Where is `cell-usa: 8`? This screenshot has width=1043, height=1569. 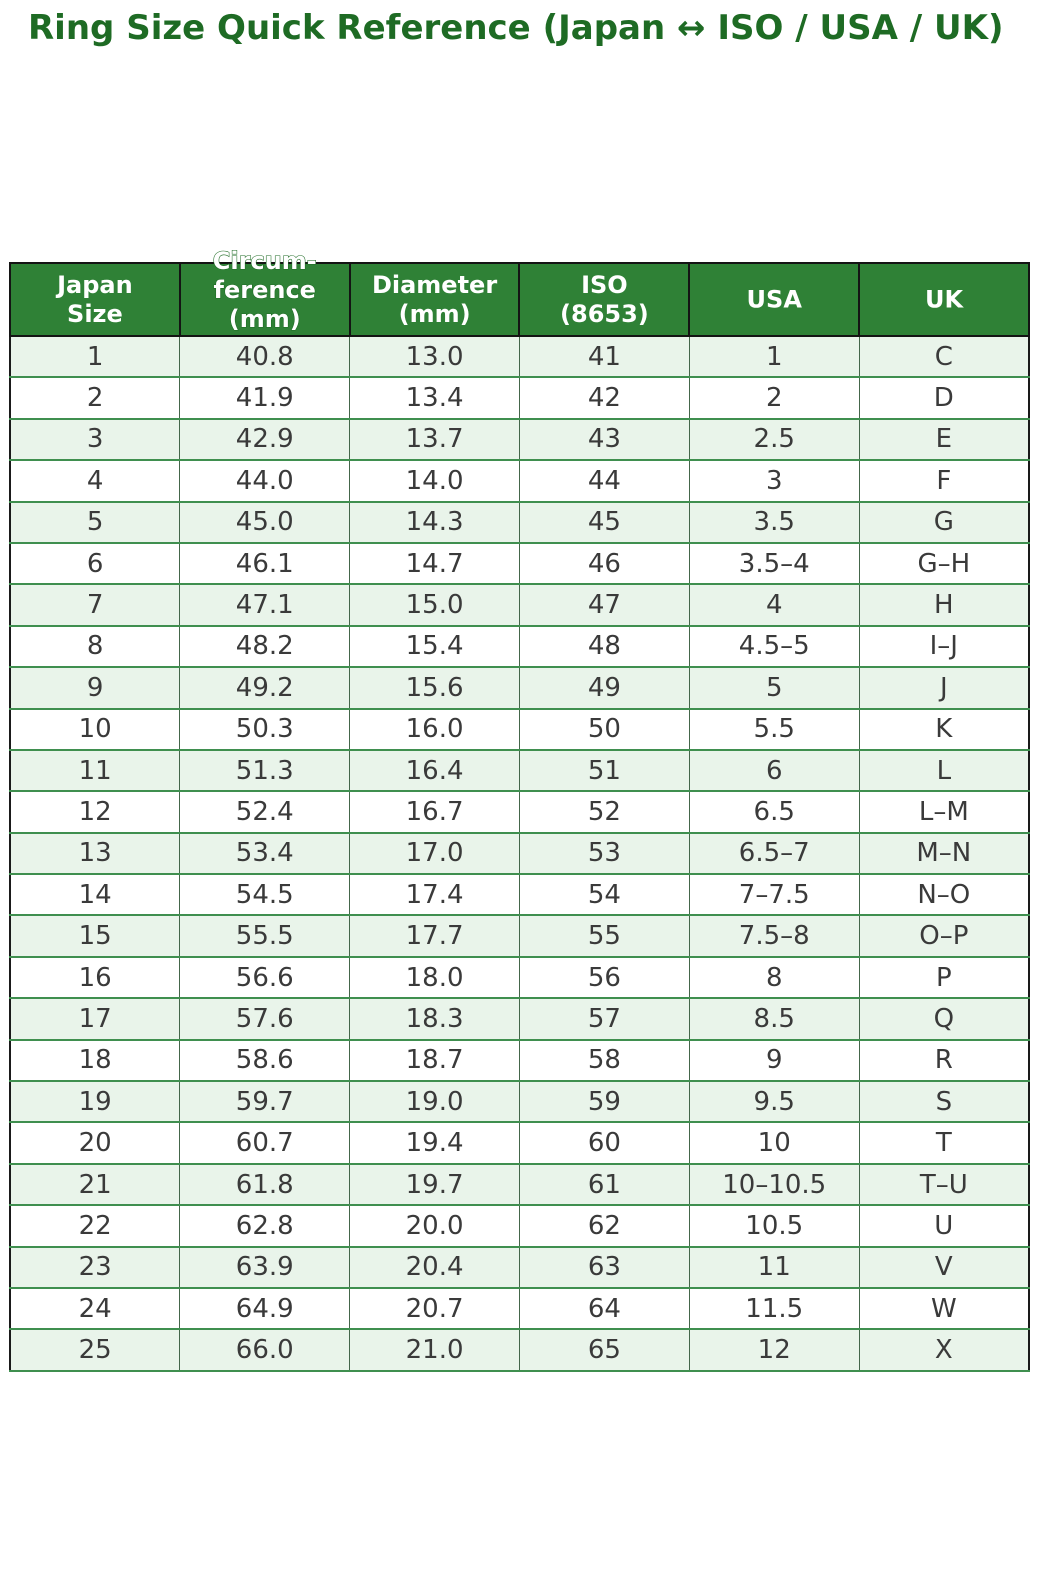 cell-usa: 8 is located at coordinates (774, 977).